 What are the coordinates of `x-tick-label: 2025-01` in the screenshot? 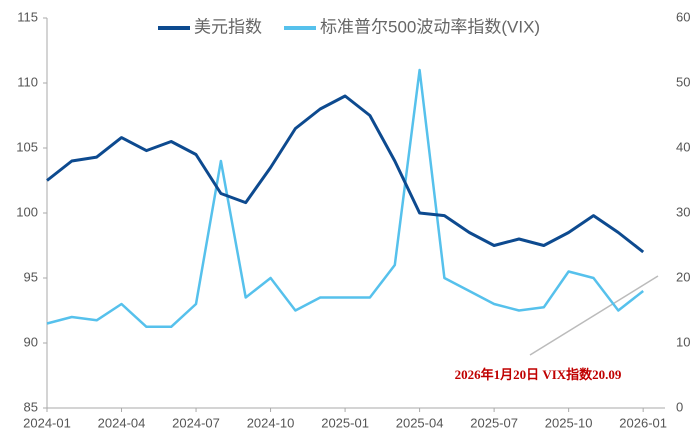 It's located at (345, 422).